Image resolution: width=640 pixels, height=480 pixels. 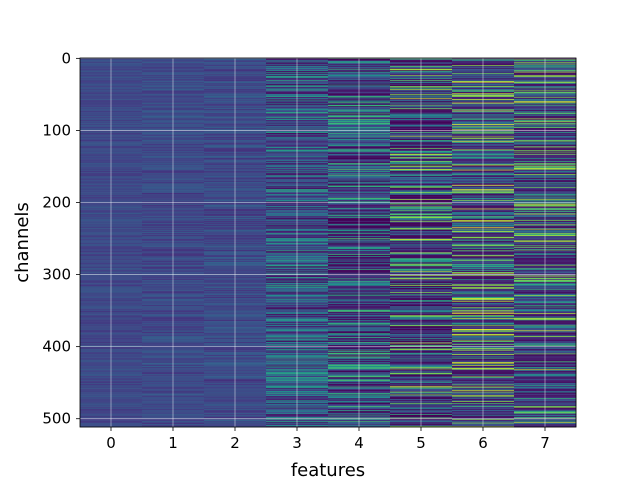 I want to click on y-tick-label: 500, so click(x=56, y=419).